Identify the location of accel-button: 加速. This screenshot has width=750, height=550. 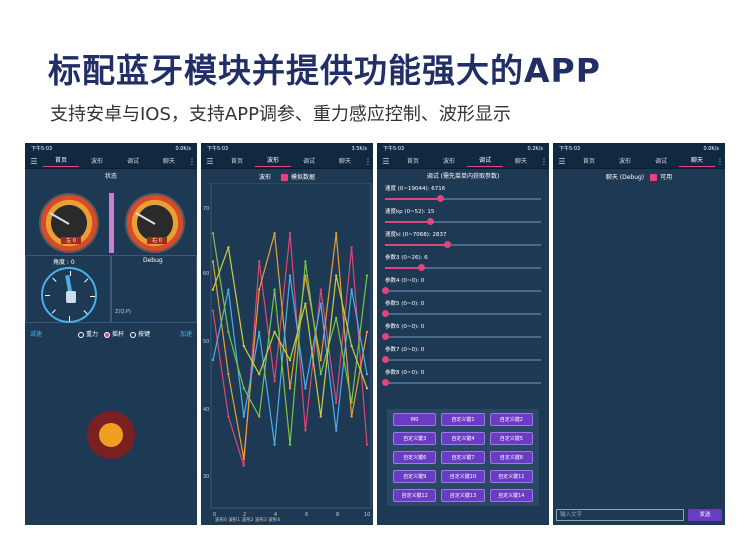
(185, 334).